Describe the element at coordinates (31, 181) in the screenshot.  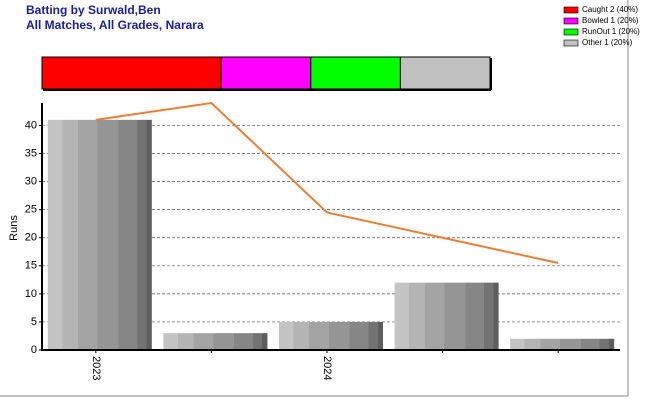
I see `y-tick-label: 30` at that location.